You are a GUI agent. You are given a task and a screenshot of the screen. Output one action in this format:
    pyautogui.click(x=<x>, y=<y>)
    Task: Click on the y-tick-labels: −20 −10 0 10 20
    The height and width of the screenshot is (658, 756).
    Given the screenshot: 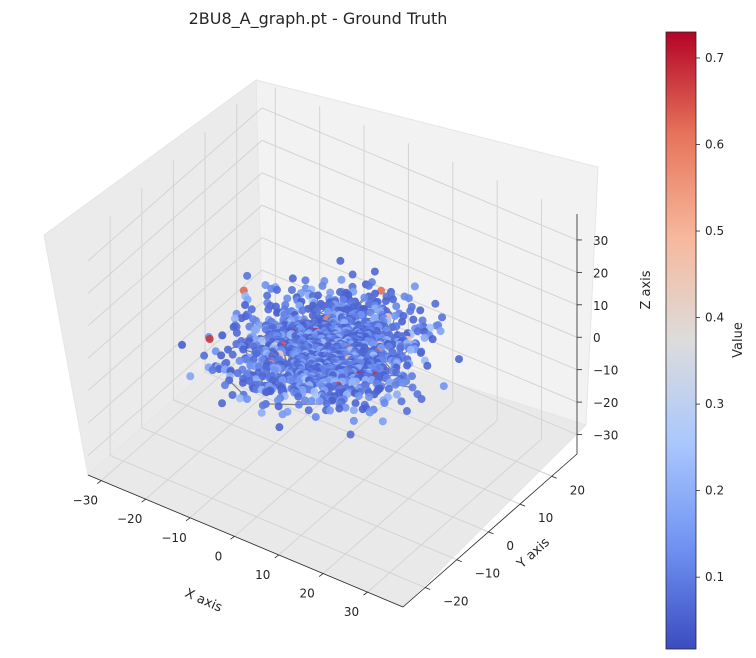 What is the action you would take?
    pyautogui.click(x=504, y=542)
    